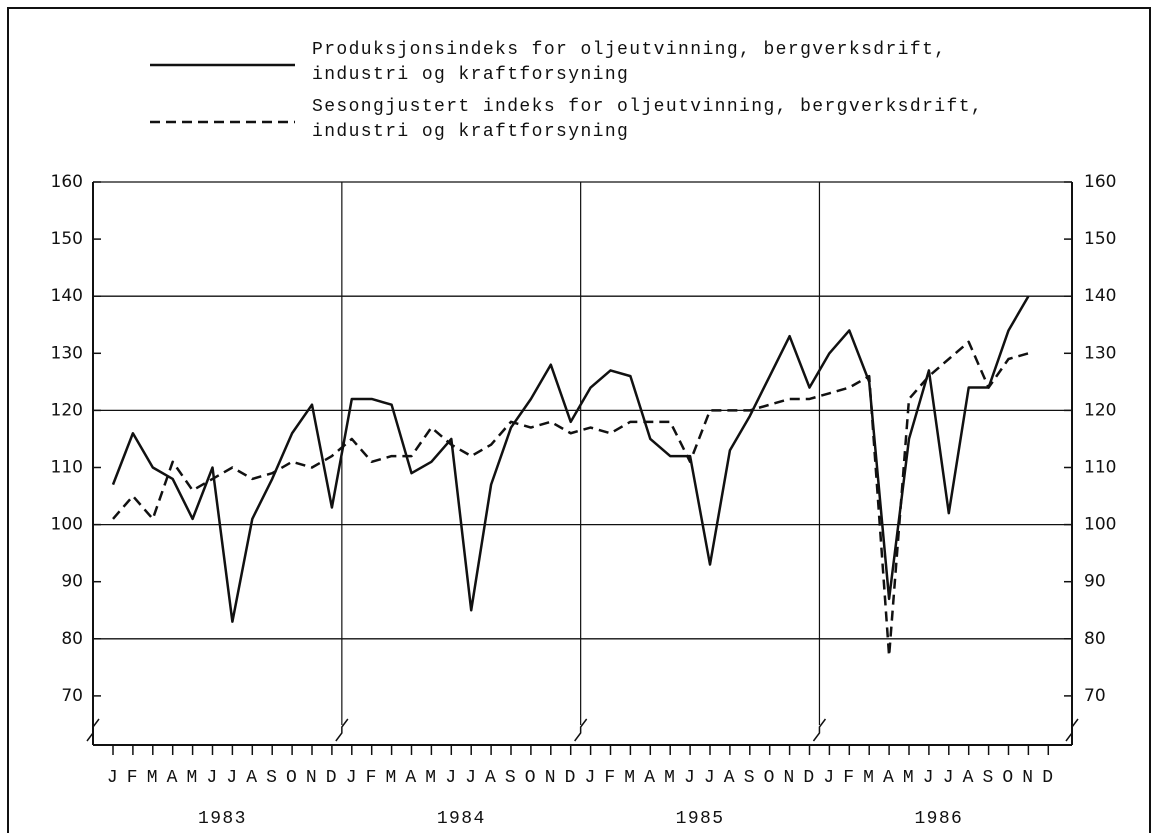  What do you see at coordinates (67, 182) in the screenshot?
I see `y-tick-label: 160` at bounding box center [67, 182].